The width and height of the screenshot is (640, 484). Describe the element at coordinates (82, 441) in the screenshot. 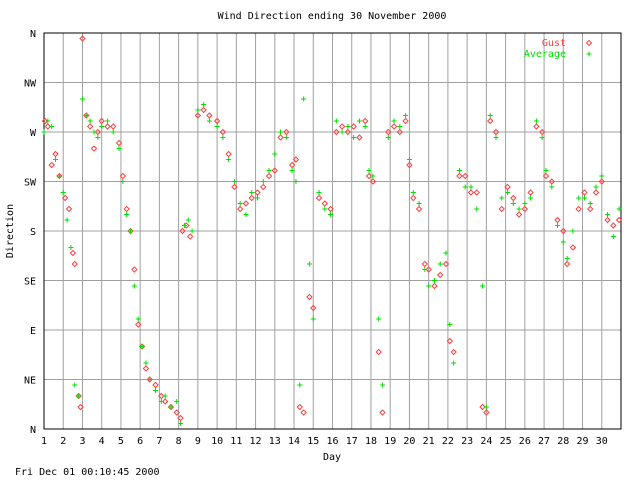

I see `x-tick-label: 3` at that location.